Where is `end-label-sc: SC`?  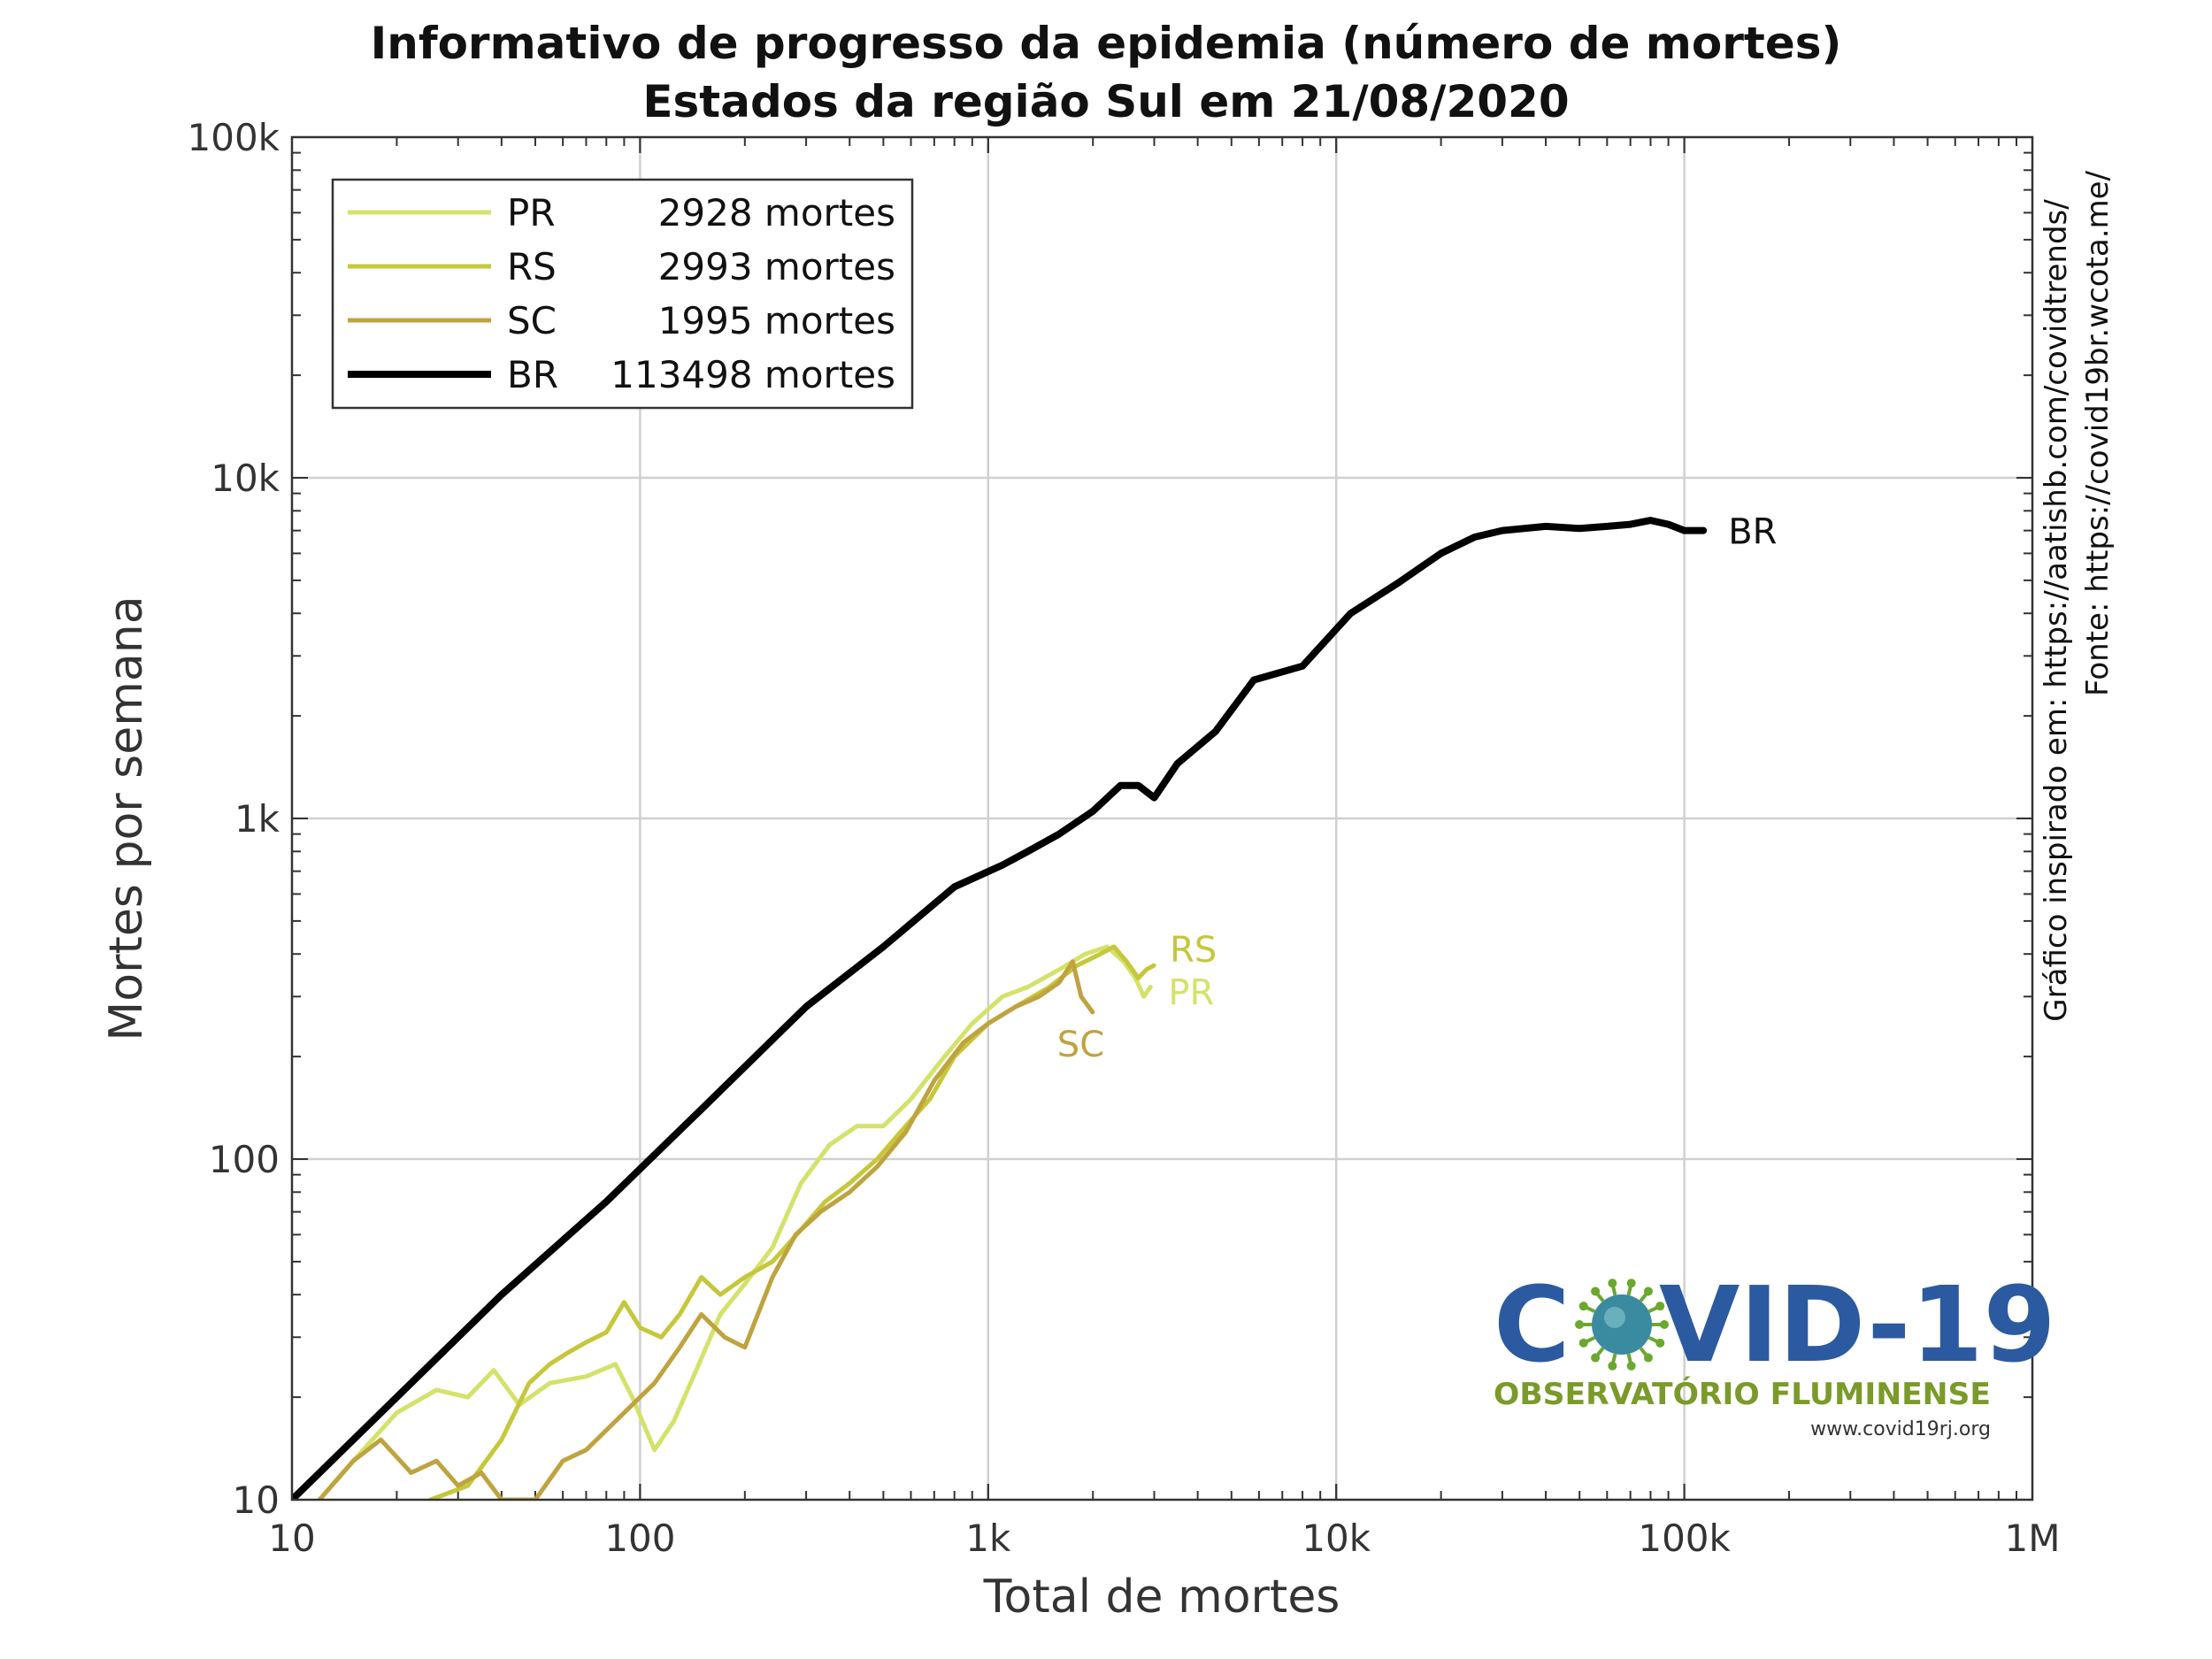 end-label-sc: SC is located at coordinates (1081, 1045).